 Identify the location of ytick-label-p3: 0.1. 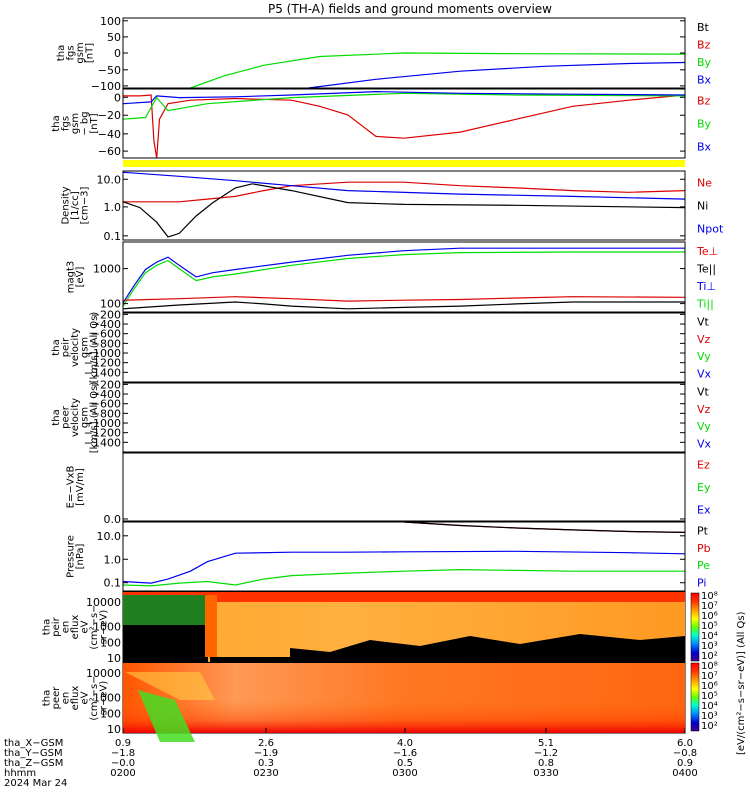
(113, 236).